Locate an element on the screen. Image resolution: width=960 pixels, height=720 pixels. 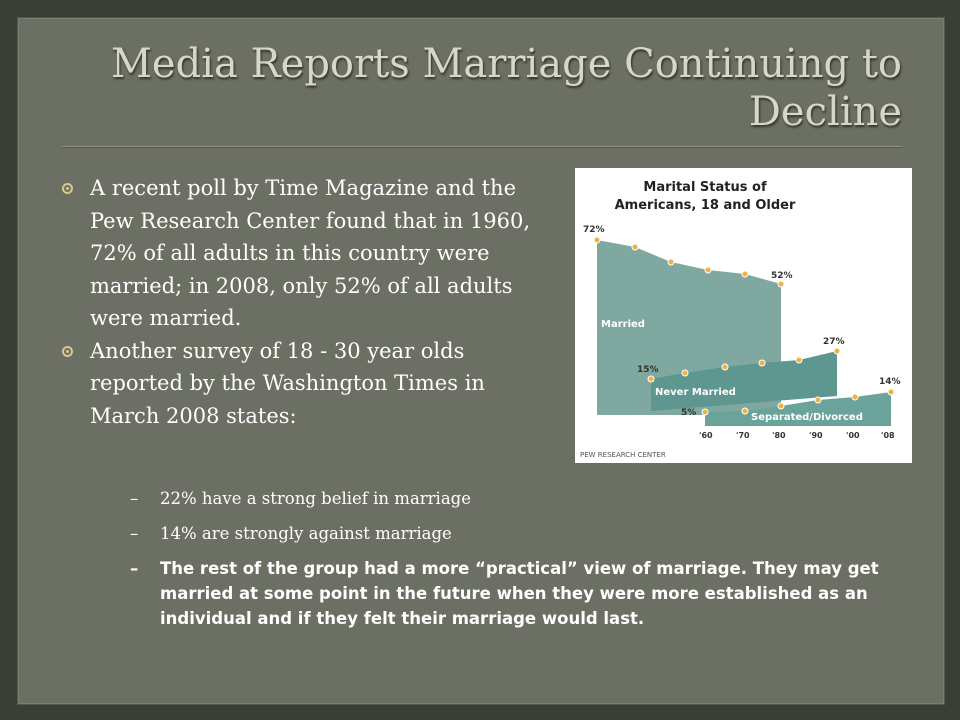
never-married-series-label: Never Married is located at coordinates (695, 392).